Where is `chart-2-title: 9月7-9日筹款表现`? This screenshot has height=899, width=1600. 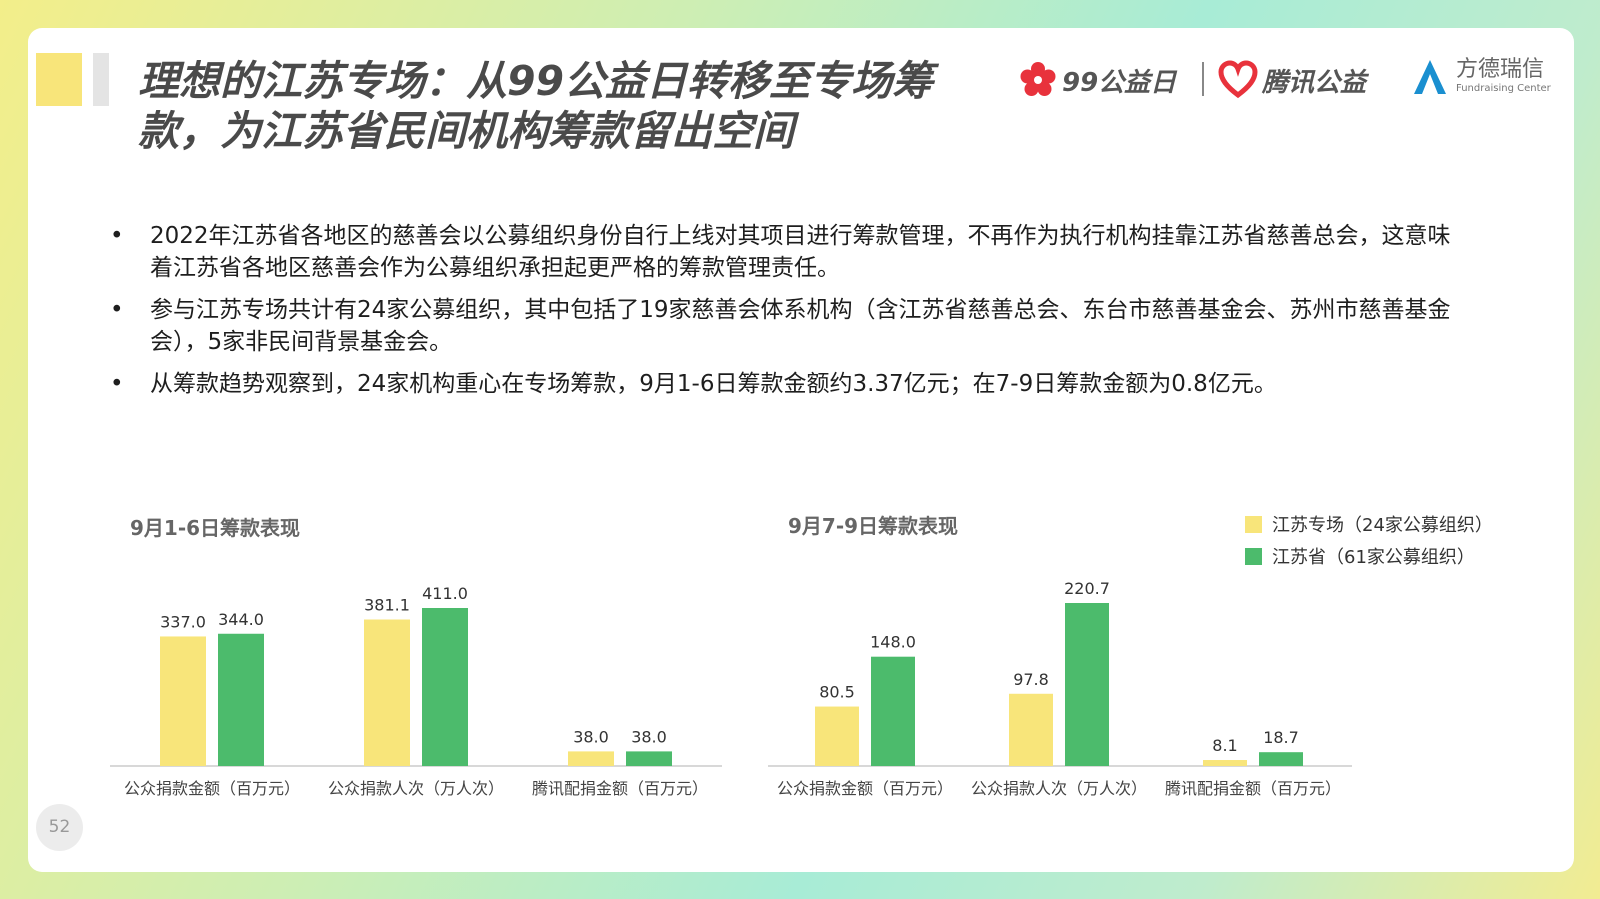
chart-2-title: 9月7-9日筹款表现 is located at coordinates (873, 526).